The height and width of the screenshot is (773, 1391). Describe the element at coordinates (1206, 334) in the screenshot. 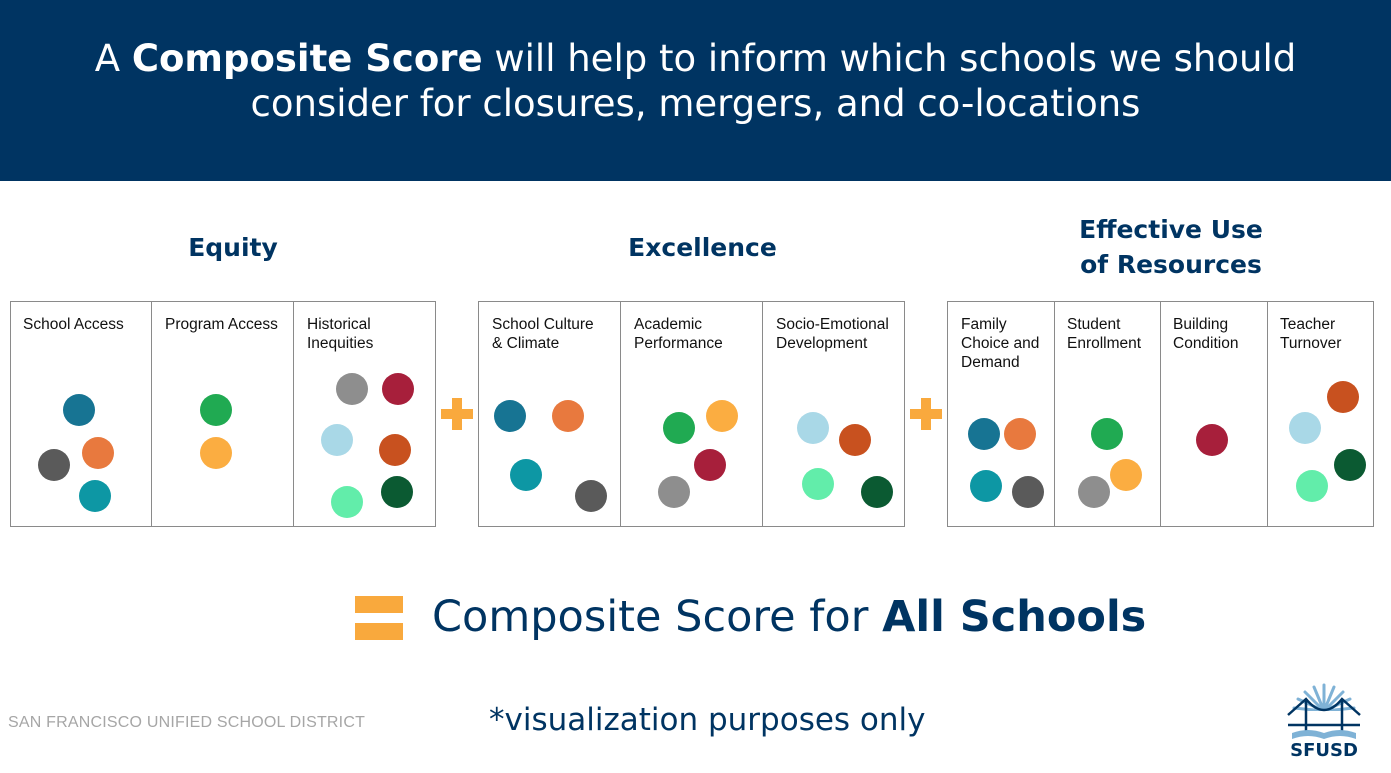

I see `cell-label-building-condition: Building Condition` at that location.